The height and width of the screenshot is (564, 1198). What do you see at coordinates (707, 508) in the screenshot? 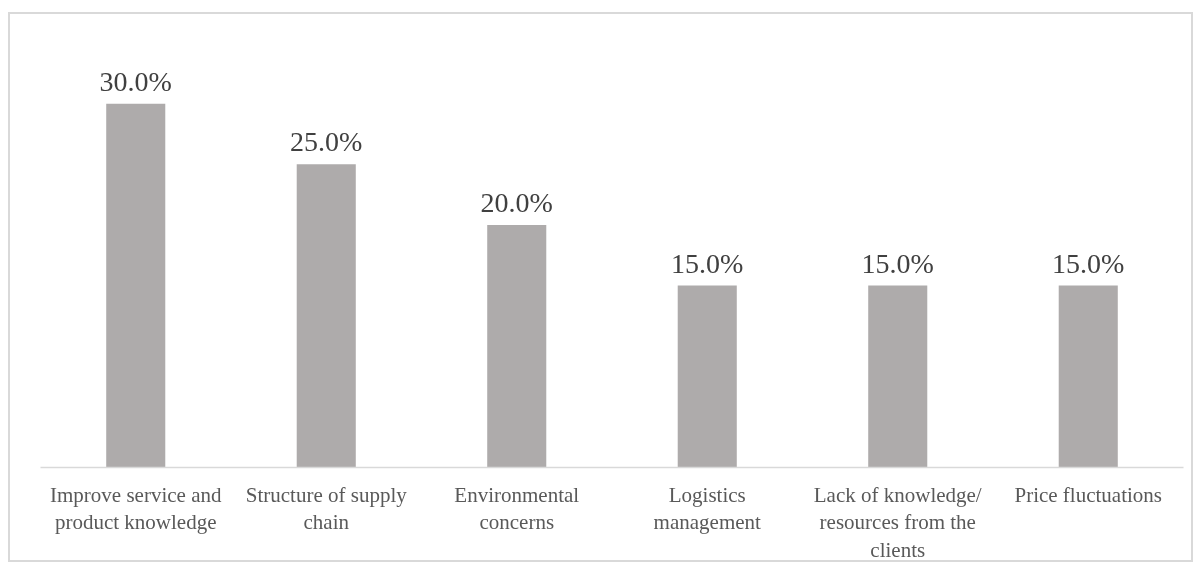
I see `x-tick-label: Logistics management` at bounding box center [707, 508].